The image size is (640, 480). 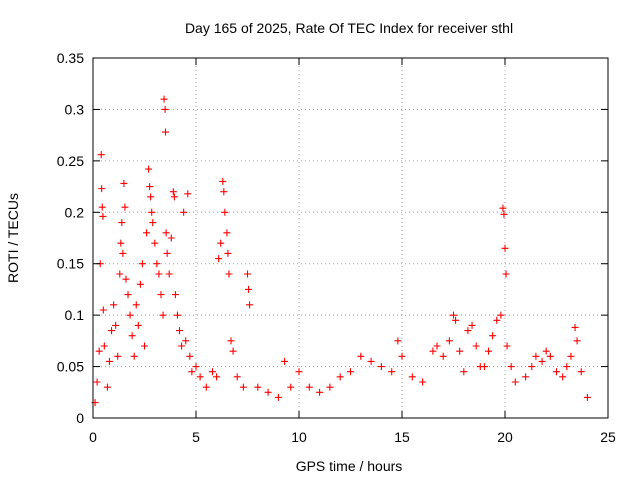 What do you see at coordinates (75, 109) in the screenshot?
I see `y-tick-label: 0.3` at bounding box center [75, 109].